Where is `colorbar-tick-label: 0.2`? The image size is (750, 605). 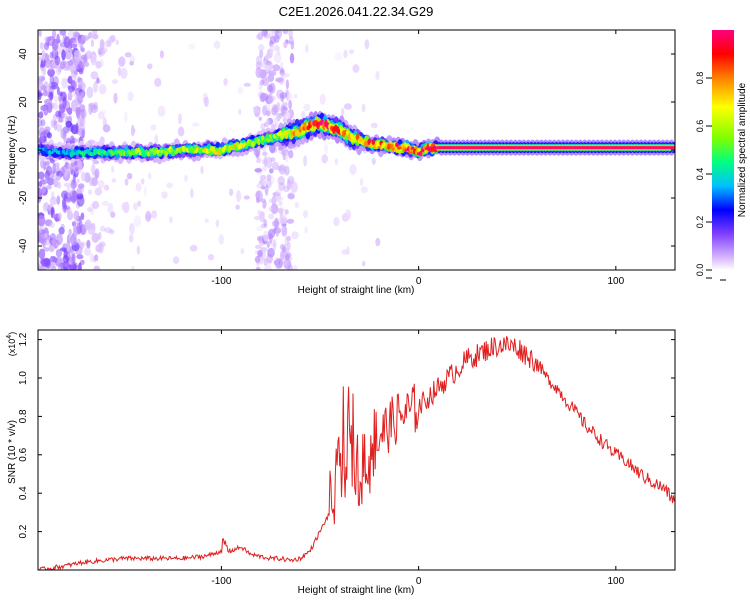 colorbar-tick-label: 0.2 is located at coordinates (700, 222).